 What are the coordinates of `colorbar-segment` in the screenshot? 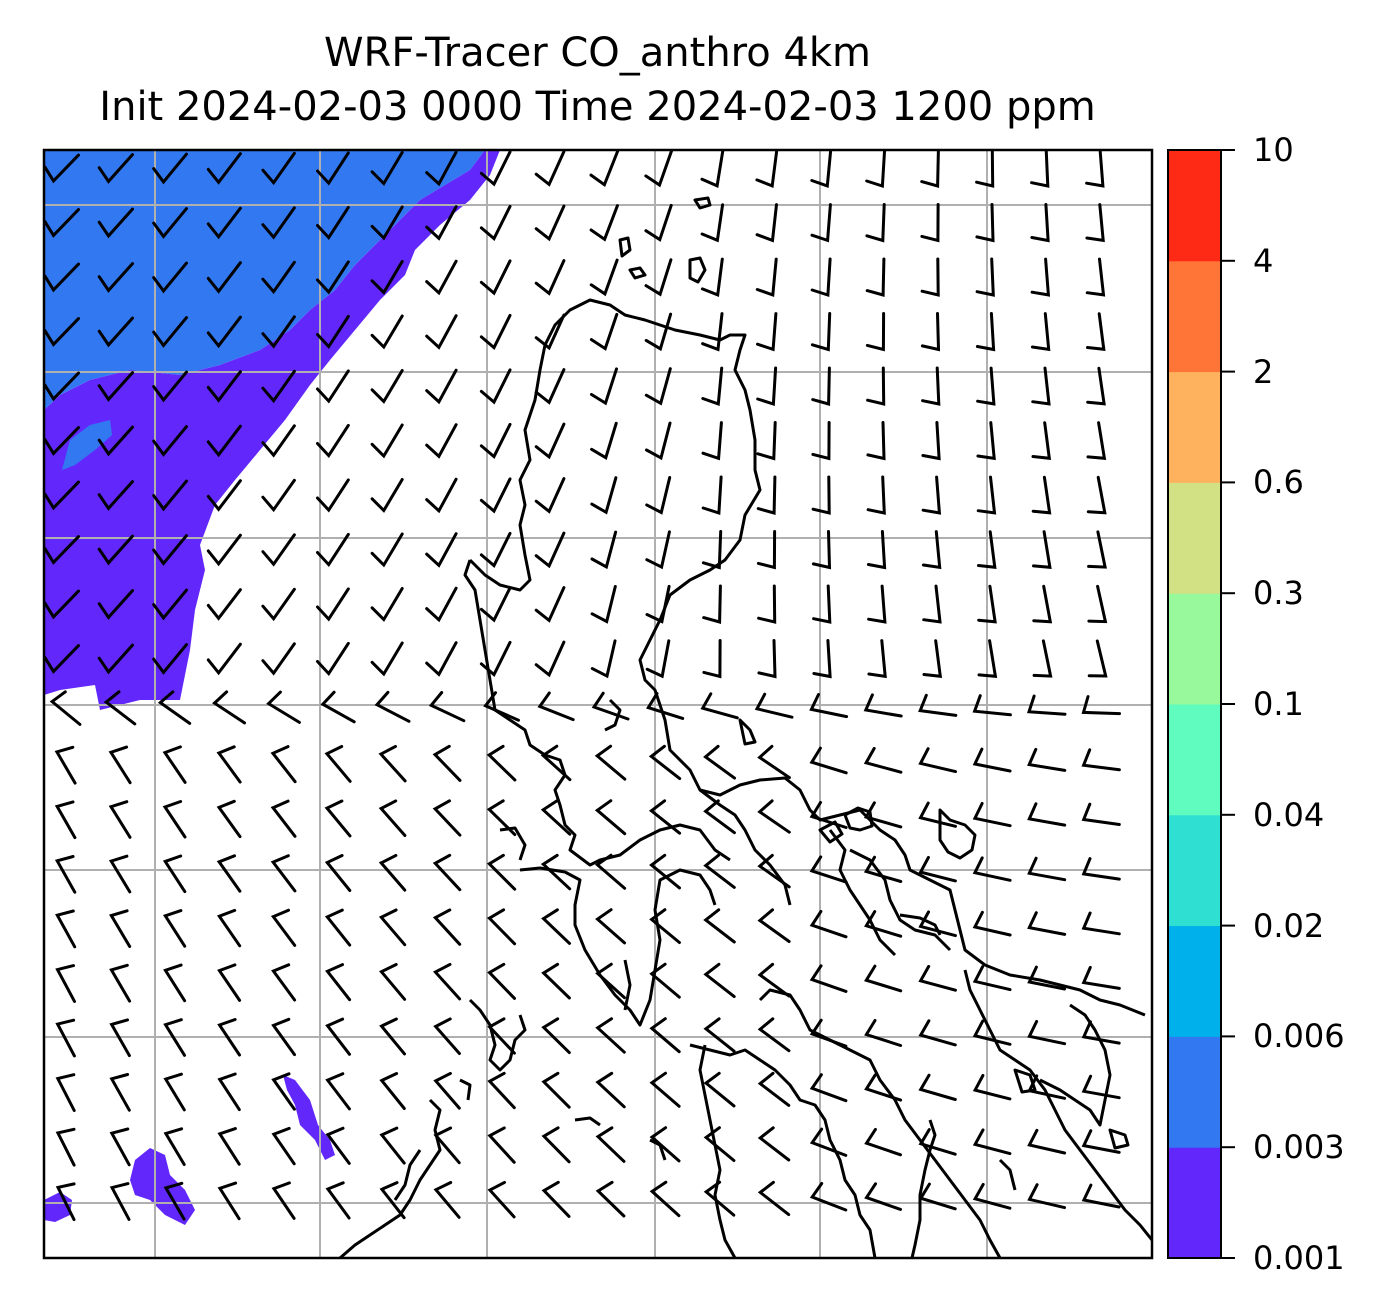 It's located at (1194, 1092).